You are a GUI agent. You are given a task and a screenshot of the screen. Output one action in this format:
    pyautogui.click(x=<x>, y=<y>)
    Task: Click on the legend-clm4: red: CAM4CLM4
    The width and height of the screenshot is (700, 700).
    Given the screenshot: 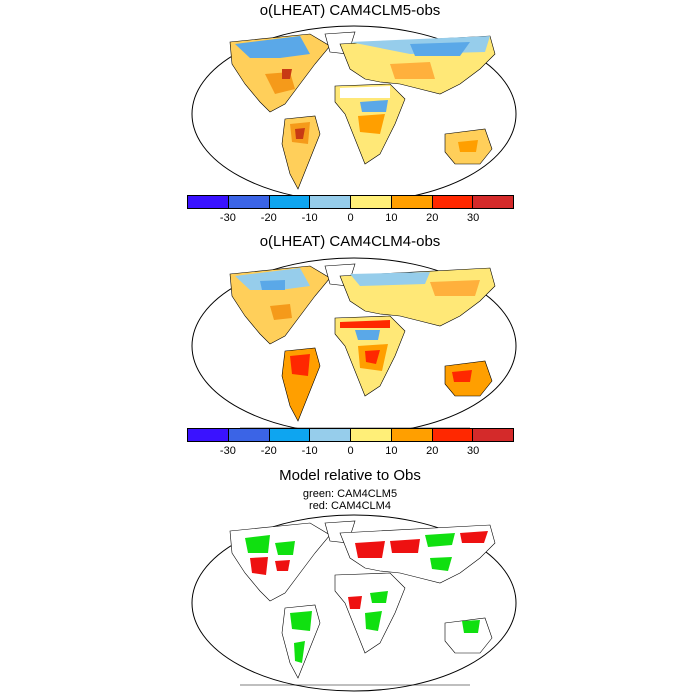 What is the action you would take?
    pyautogui.click(x=350, y=506)
    